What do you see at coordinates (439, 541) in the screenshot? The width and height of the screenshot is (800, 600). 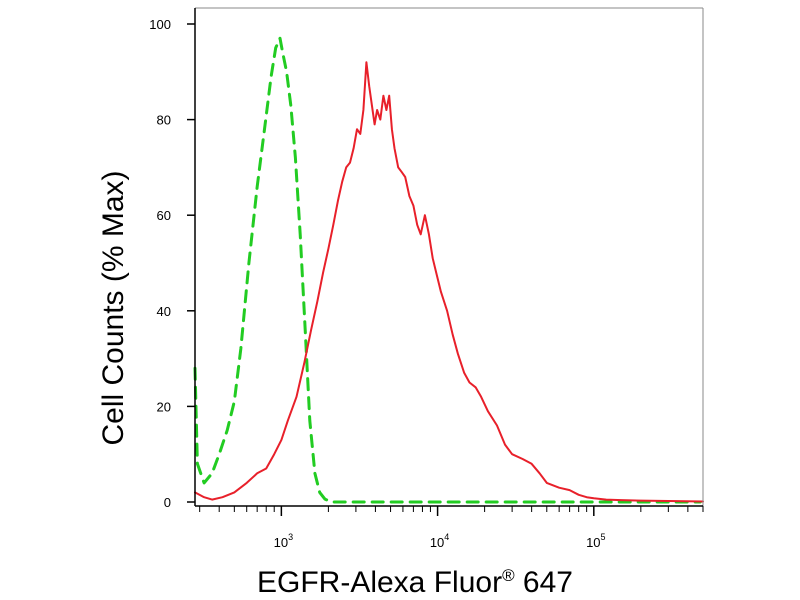 I see `x-tick-label-10000: 10⁴` at bounding box center [439, 541].